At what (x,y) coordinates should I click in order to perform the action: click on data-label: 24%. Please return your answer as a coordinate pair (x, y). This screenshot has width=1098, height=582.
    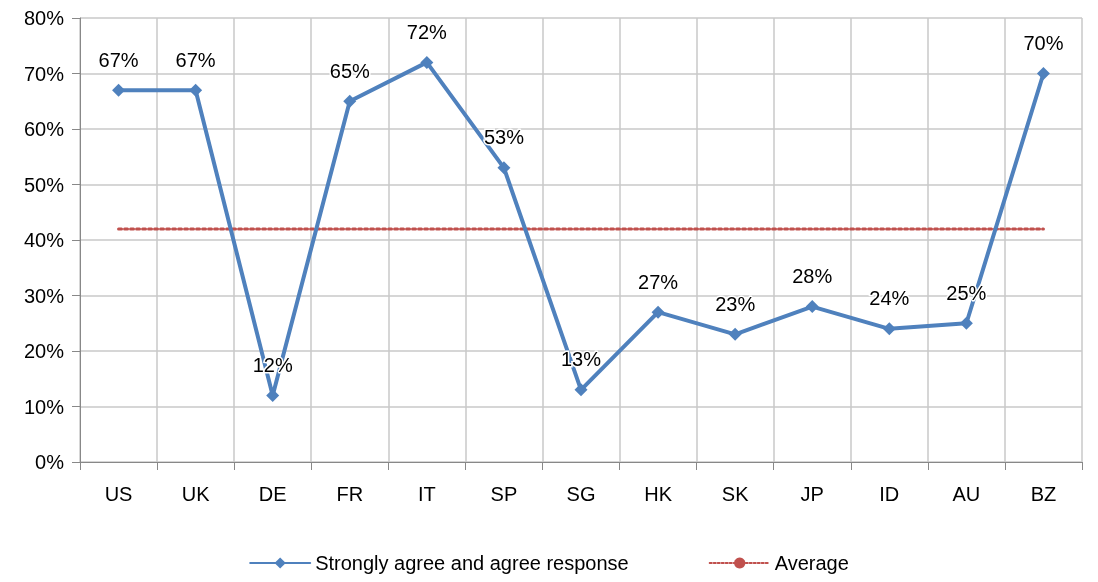
    Looking at the image, I should click on (889, 298).